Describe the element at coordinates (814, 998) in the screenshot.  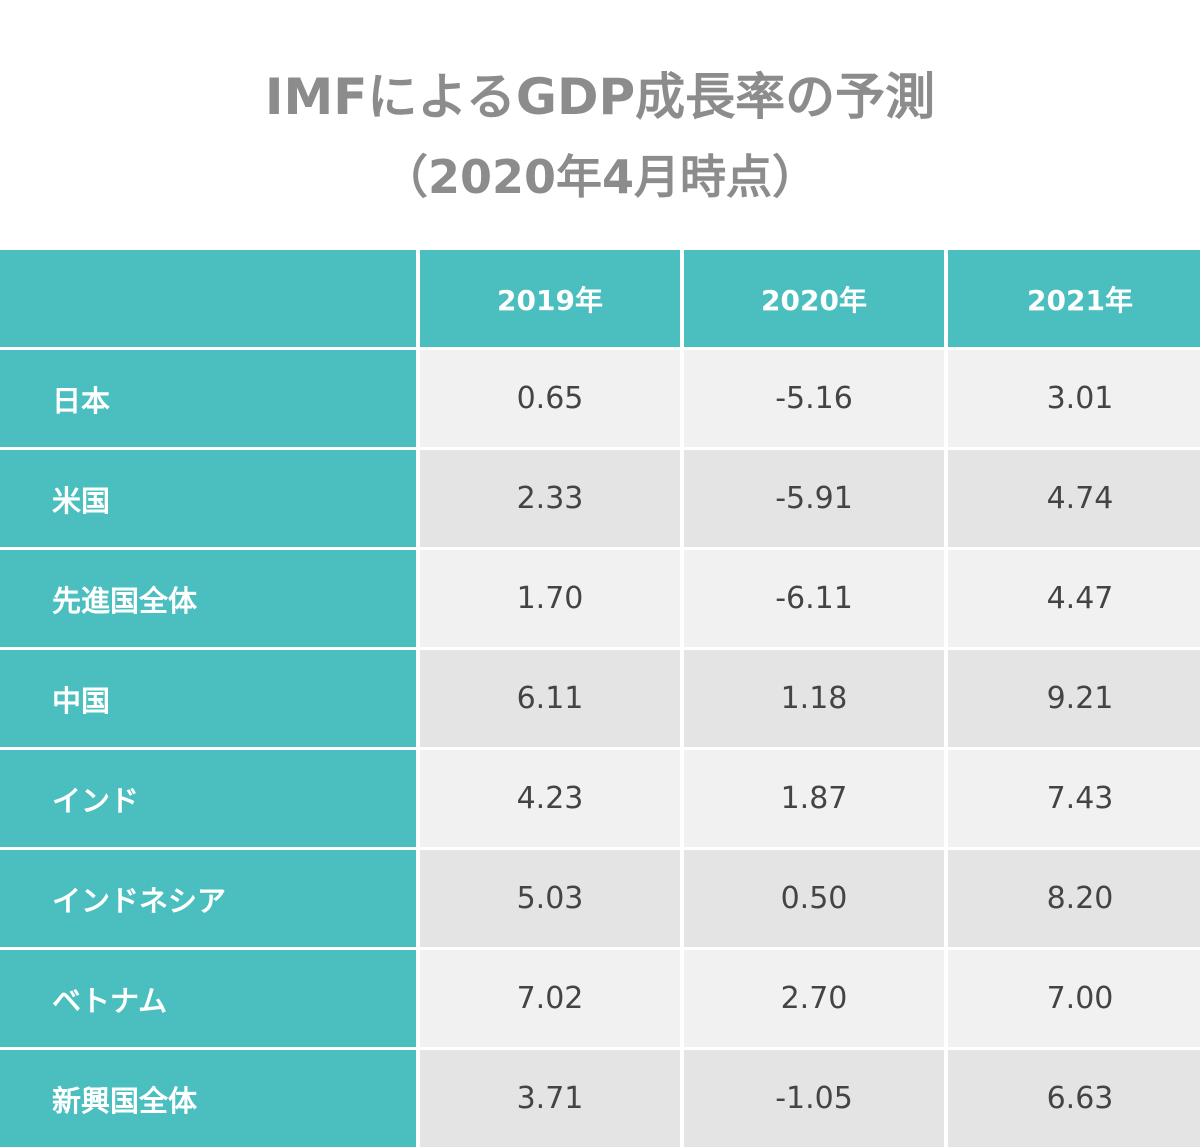
I see `value-cell: 2.70` at that location.